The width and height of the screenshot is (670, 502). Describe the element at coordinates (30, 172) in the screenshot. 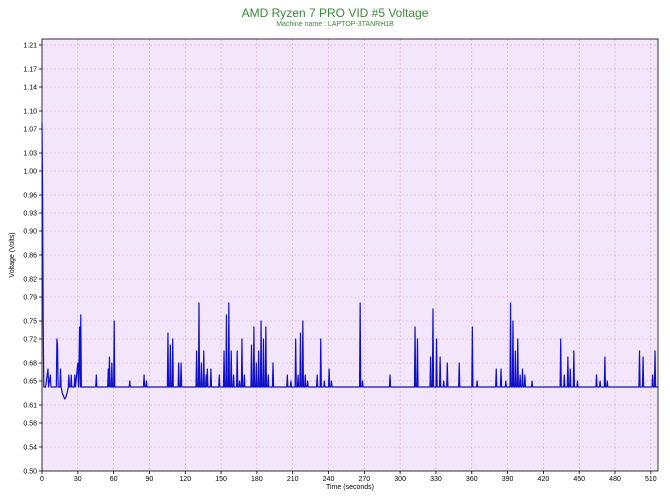

I see `y-tick-label: 1.00` at that location.